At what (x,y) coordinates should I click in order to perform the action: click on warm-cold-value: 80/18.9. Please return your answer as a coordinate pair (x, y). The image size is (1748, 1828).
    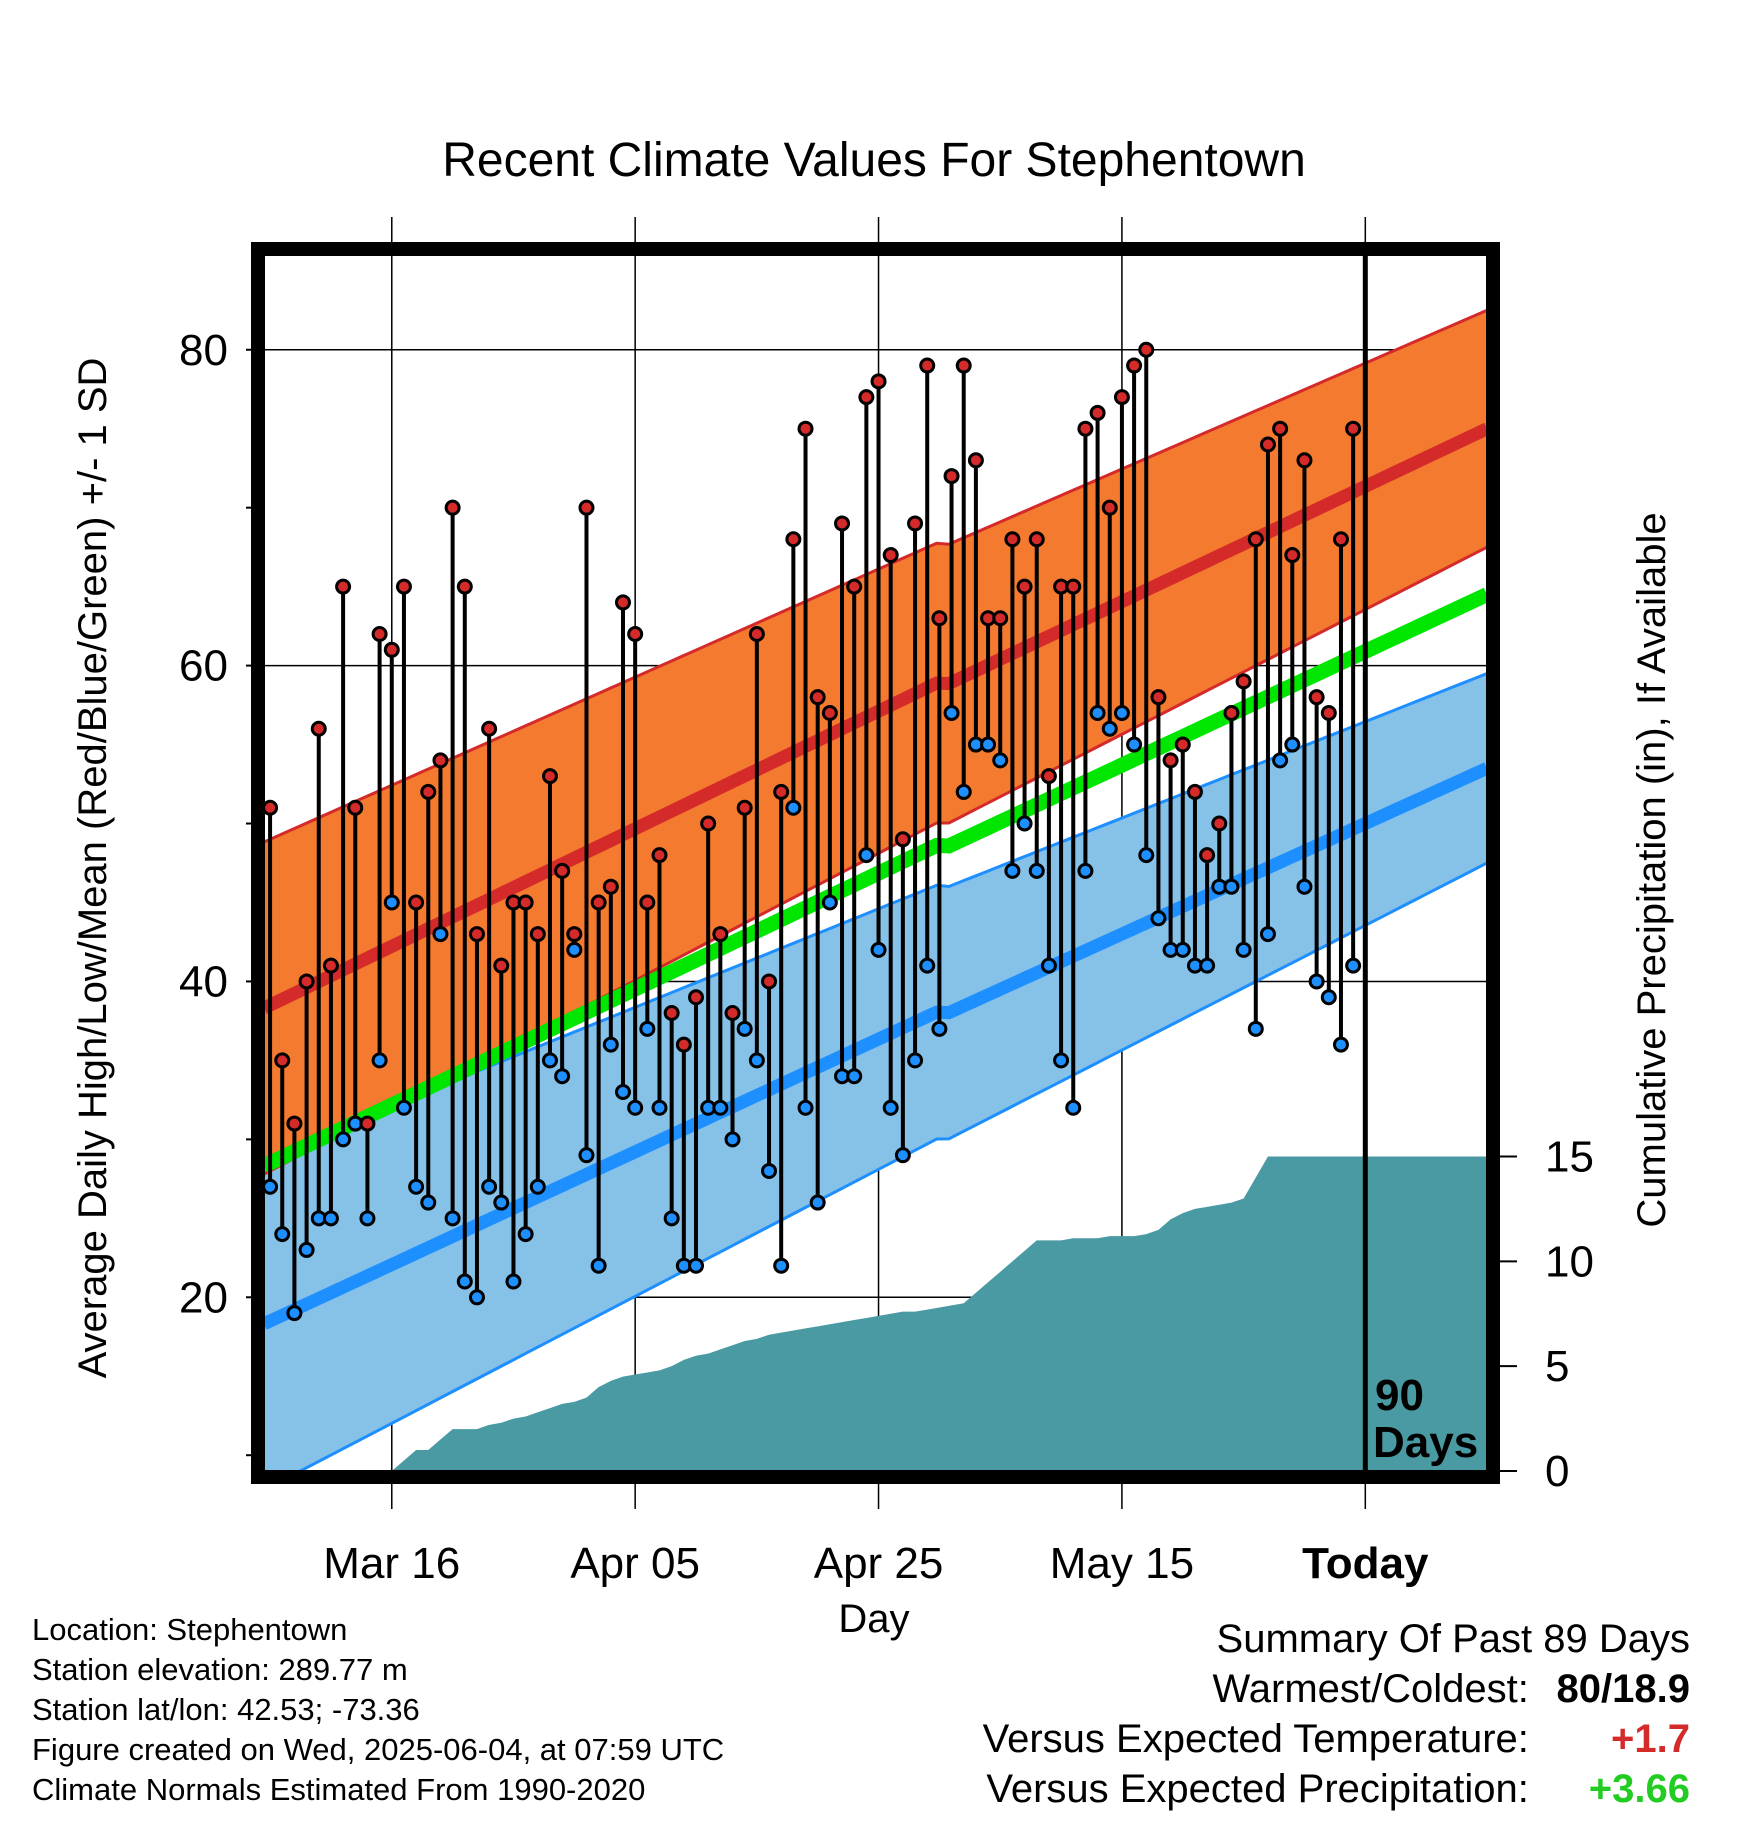
    Looking at the image, I should click on (1623, 1689).